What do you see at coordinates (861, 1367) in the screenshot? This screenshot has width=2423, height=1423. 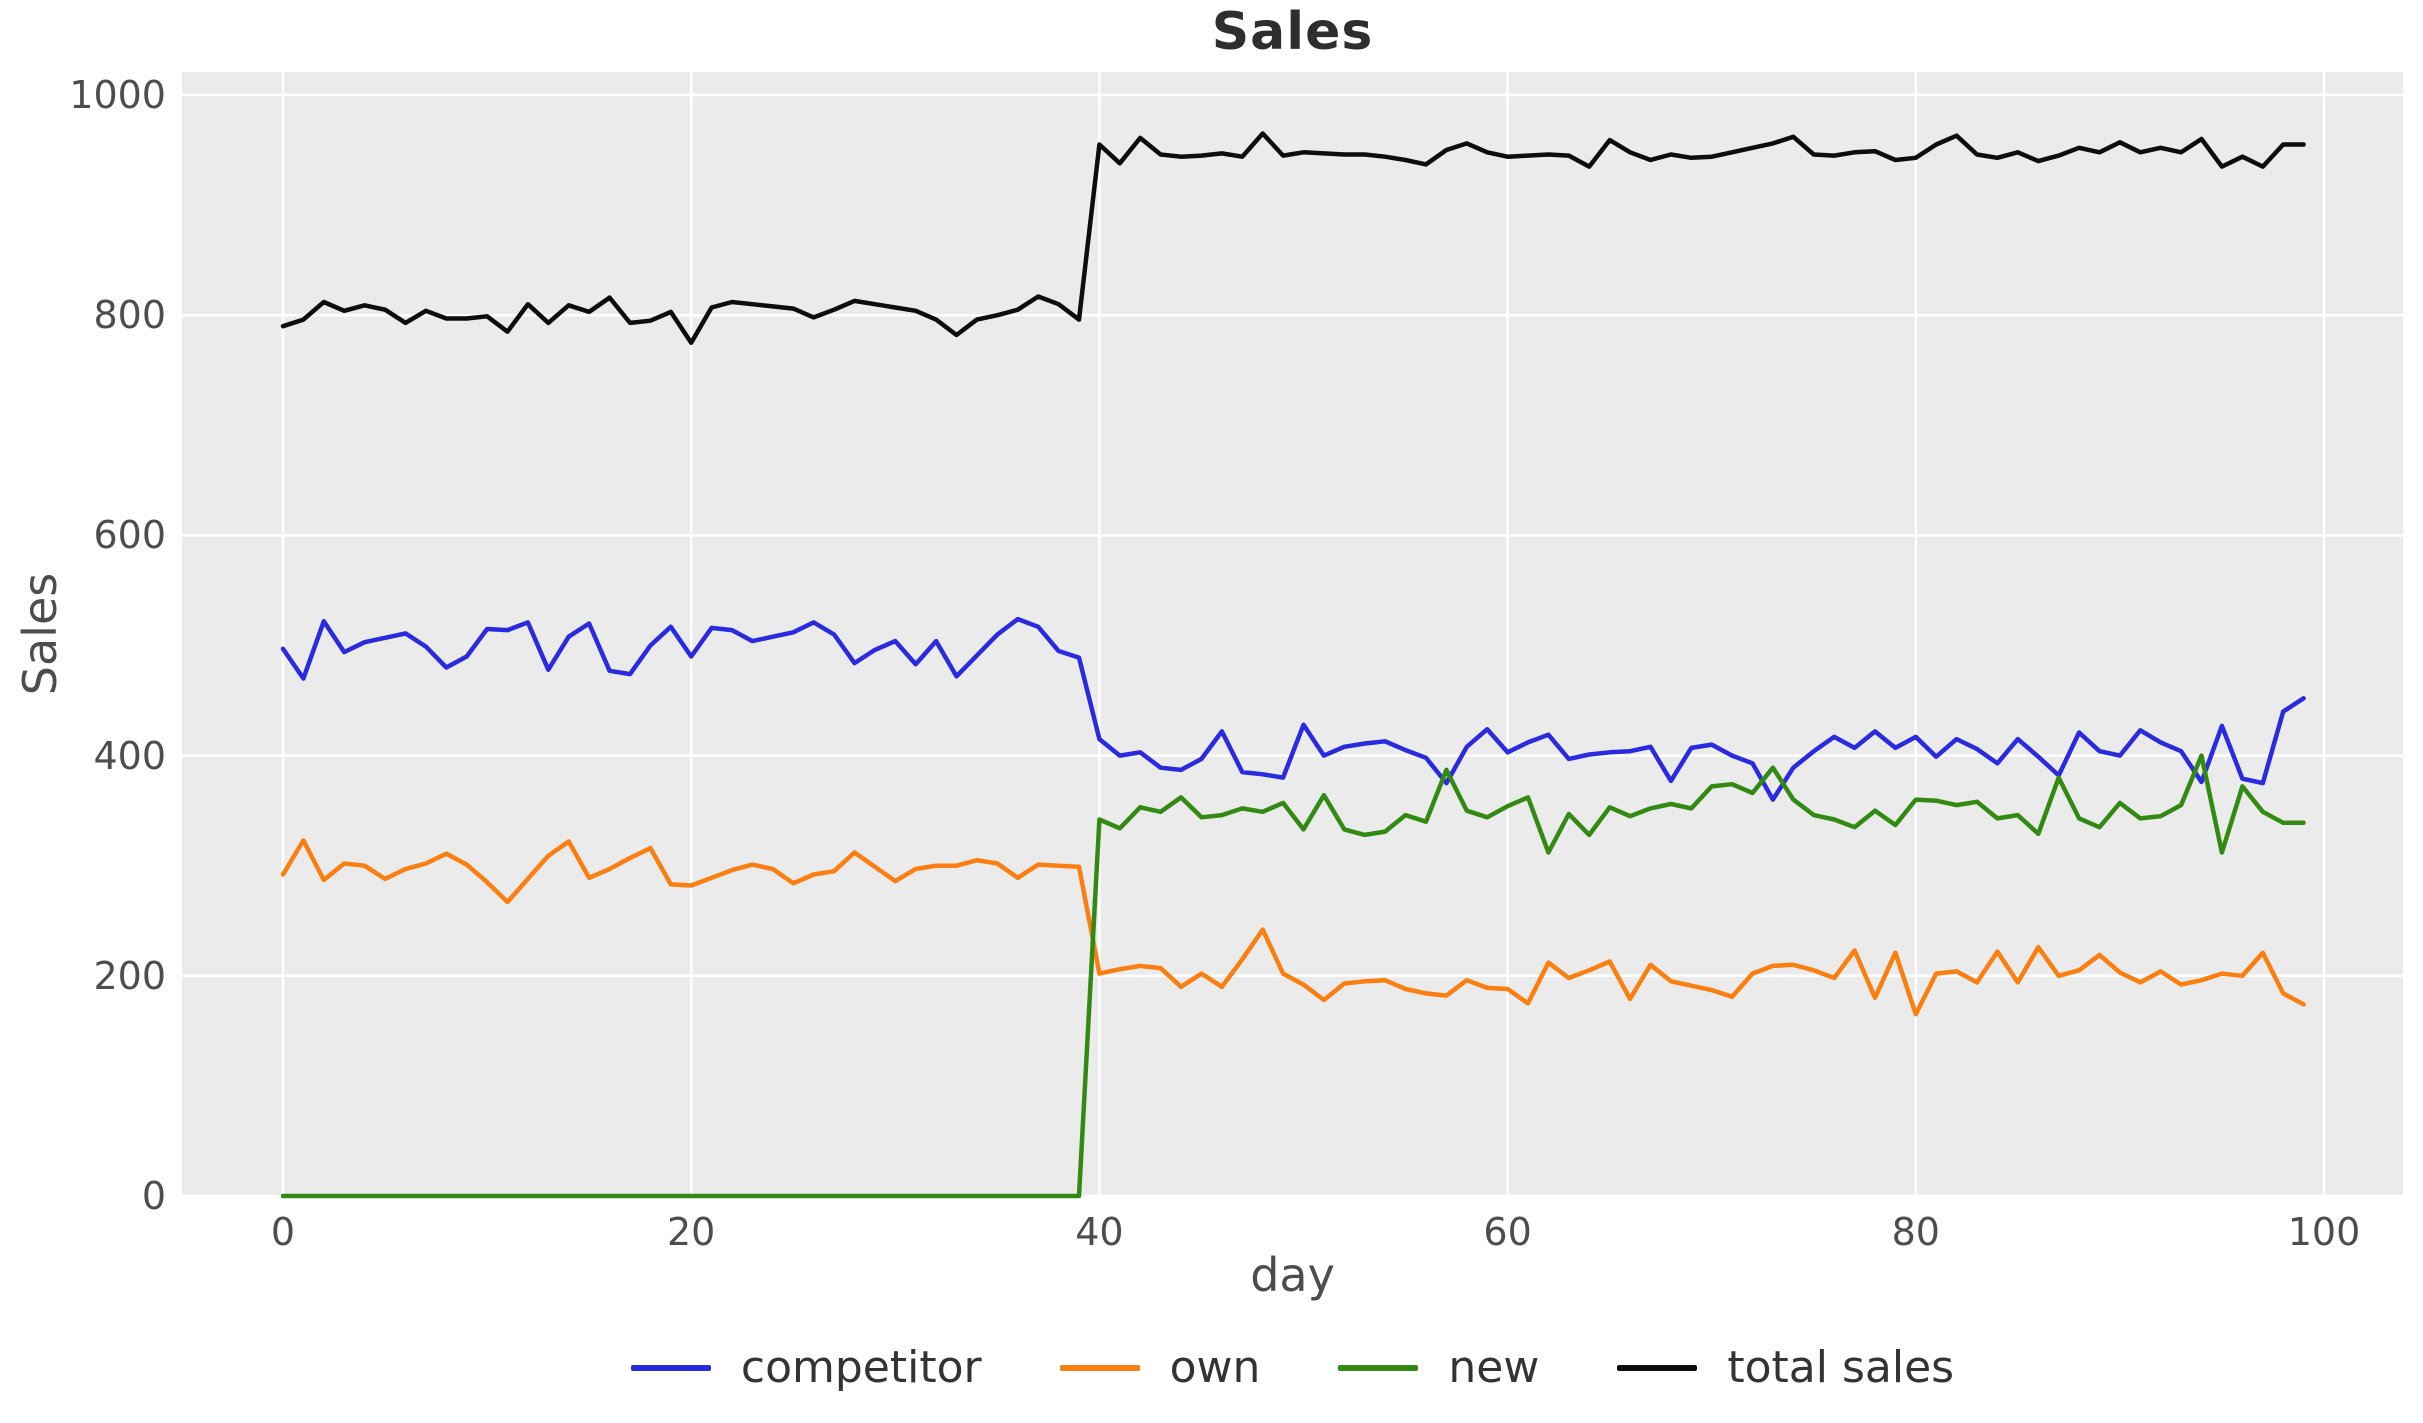 I see `legend-label-competitor: competitor` at bounding box center [861, 1367].